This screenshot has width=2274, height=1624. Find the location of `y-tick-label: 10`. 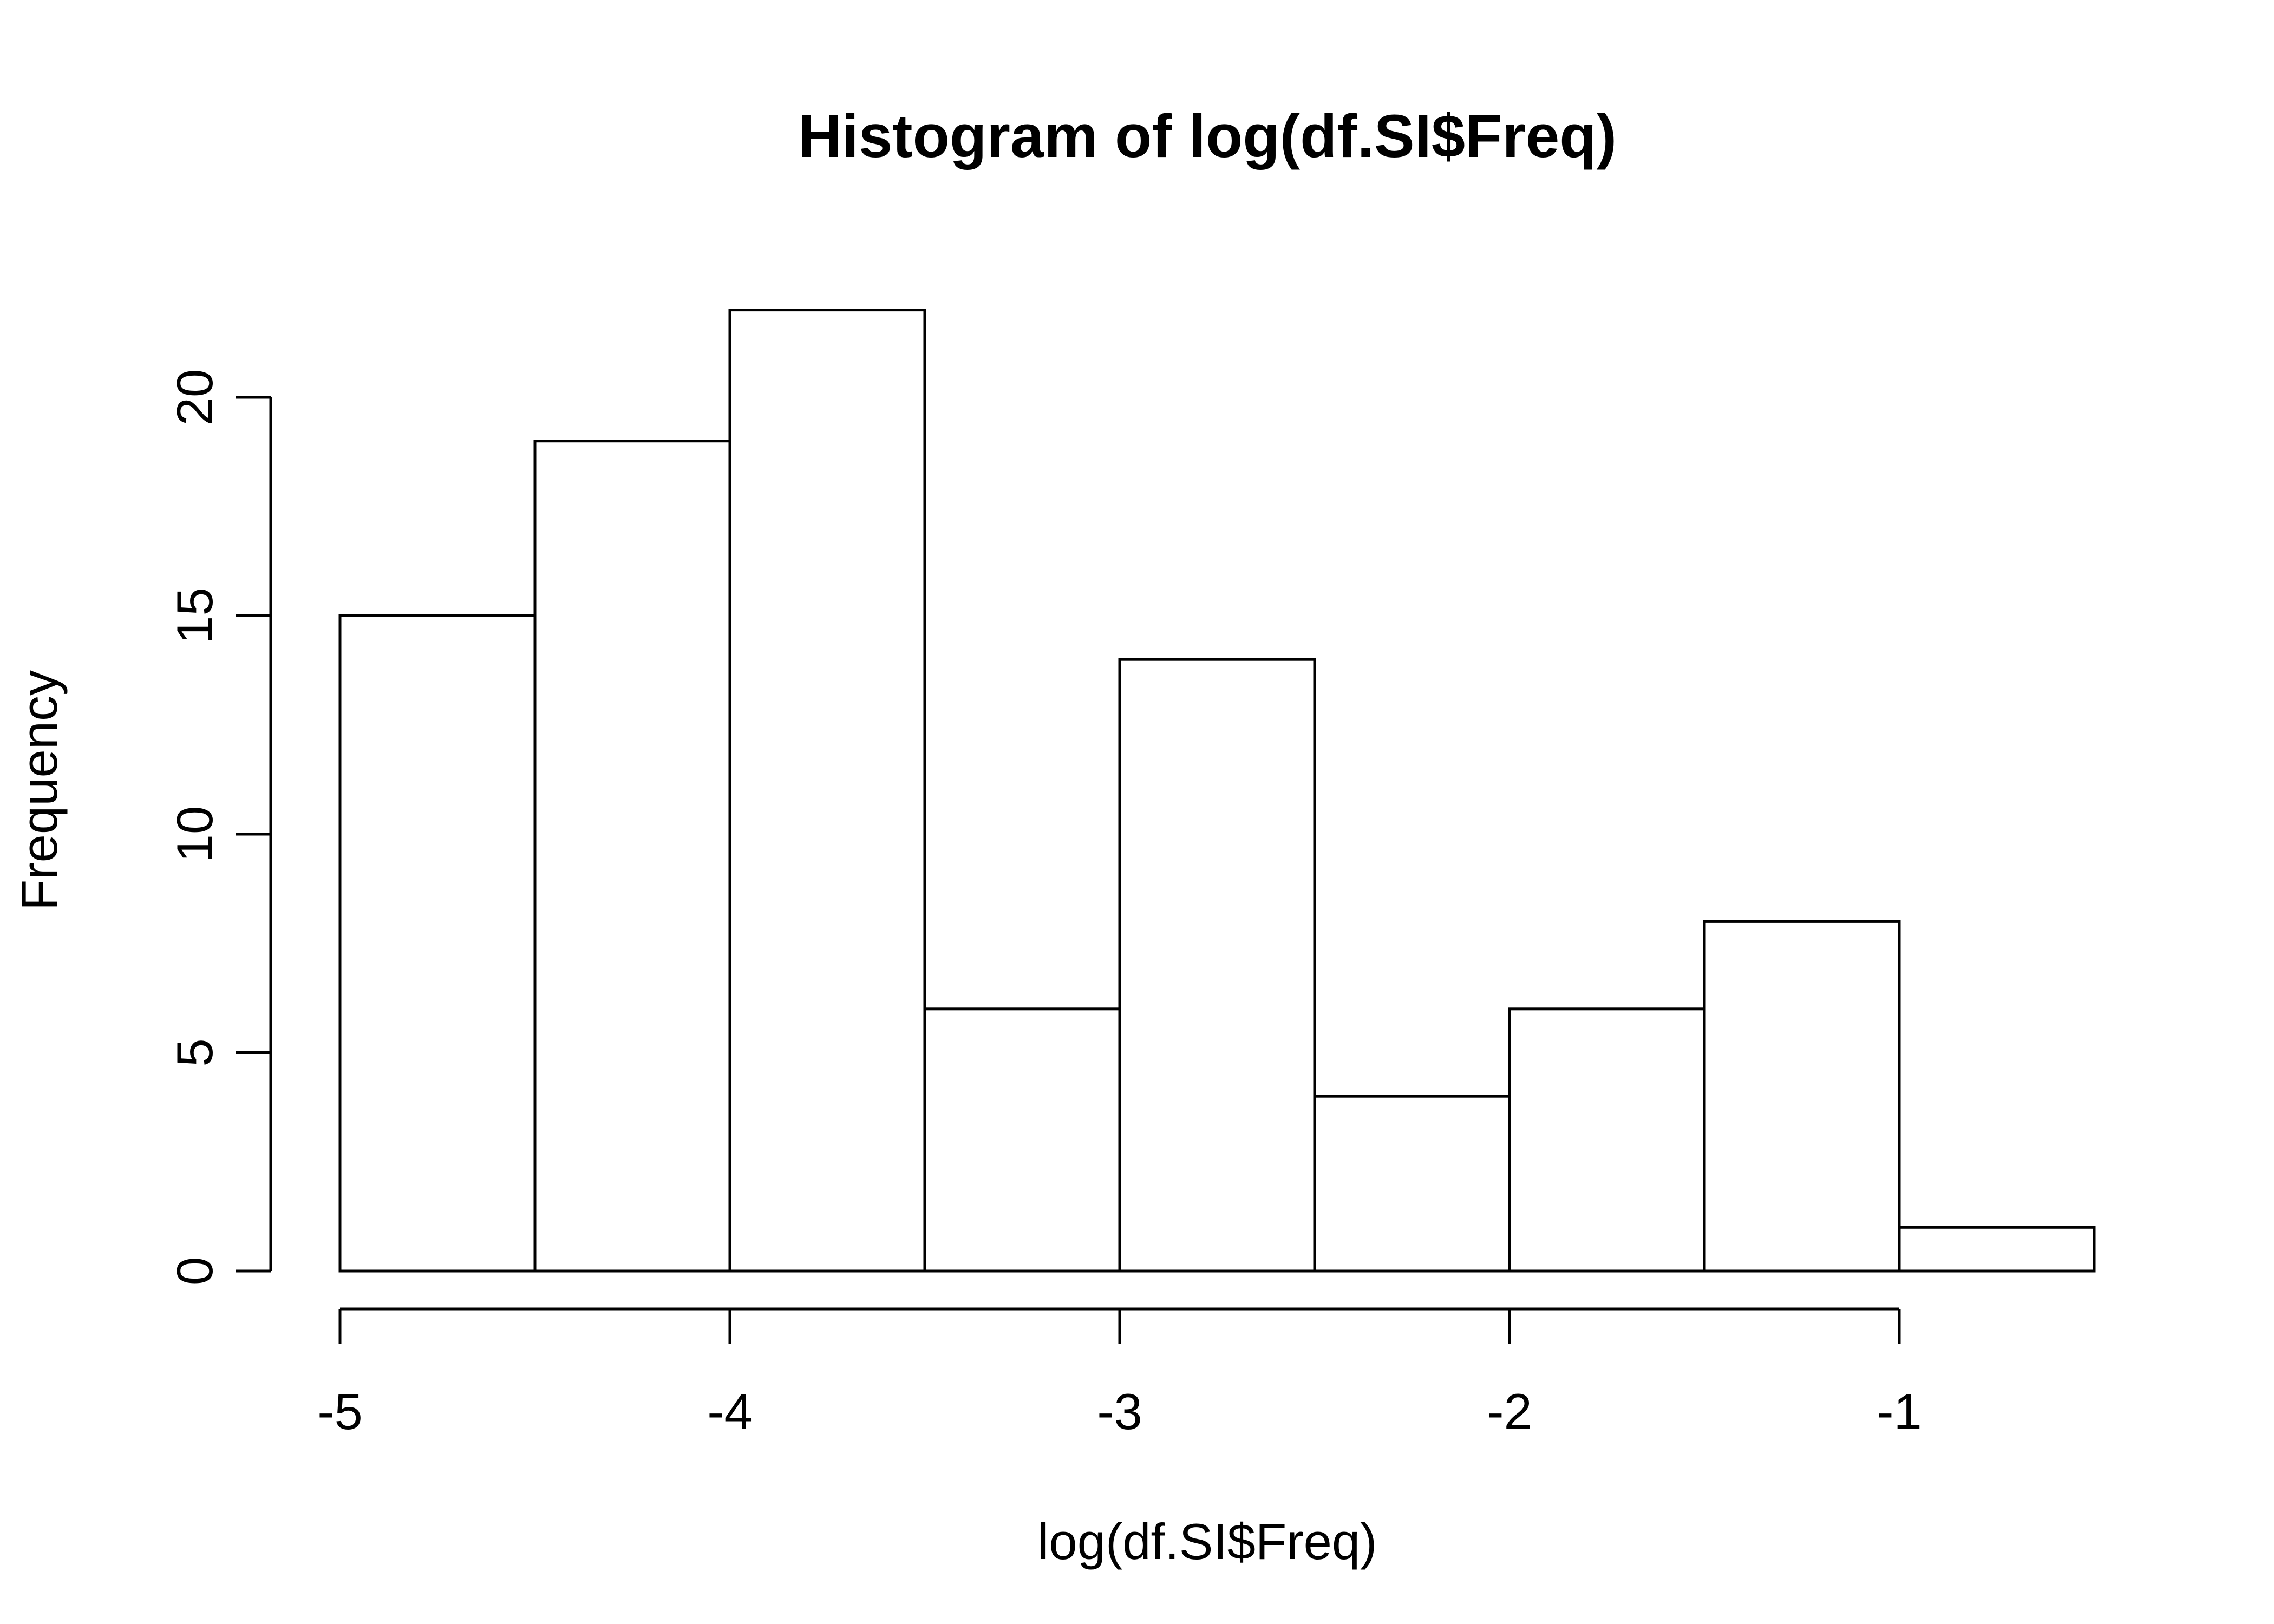

y-tick-label: 10 is located at coordinates (195, 834).